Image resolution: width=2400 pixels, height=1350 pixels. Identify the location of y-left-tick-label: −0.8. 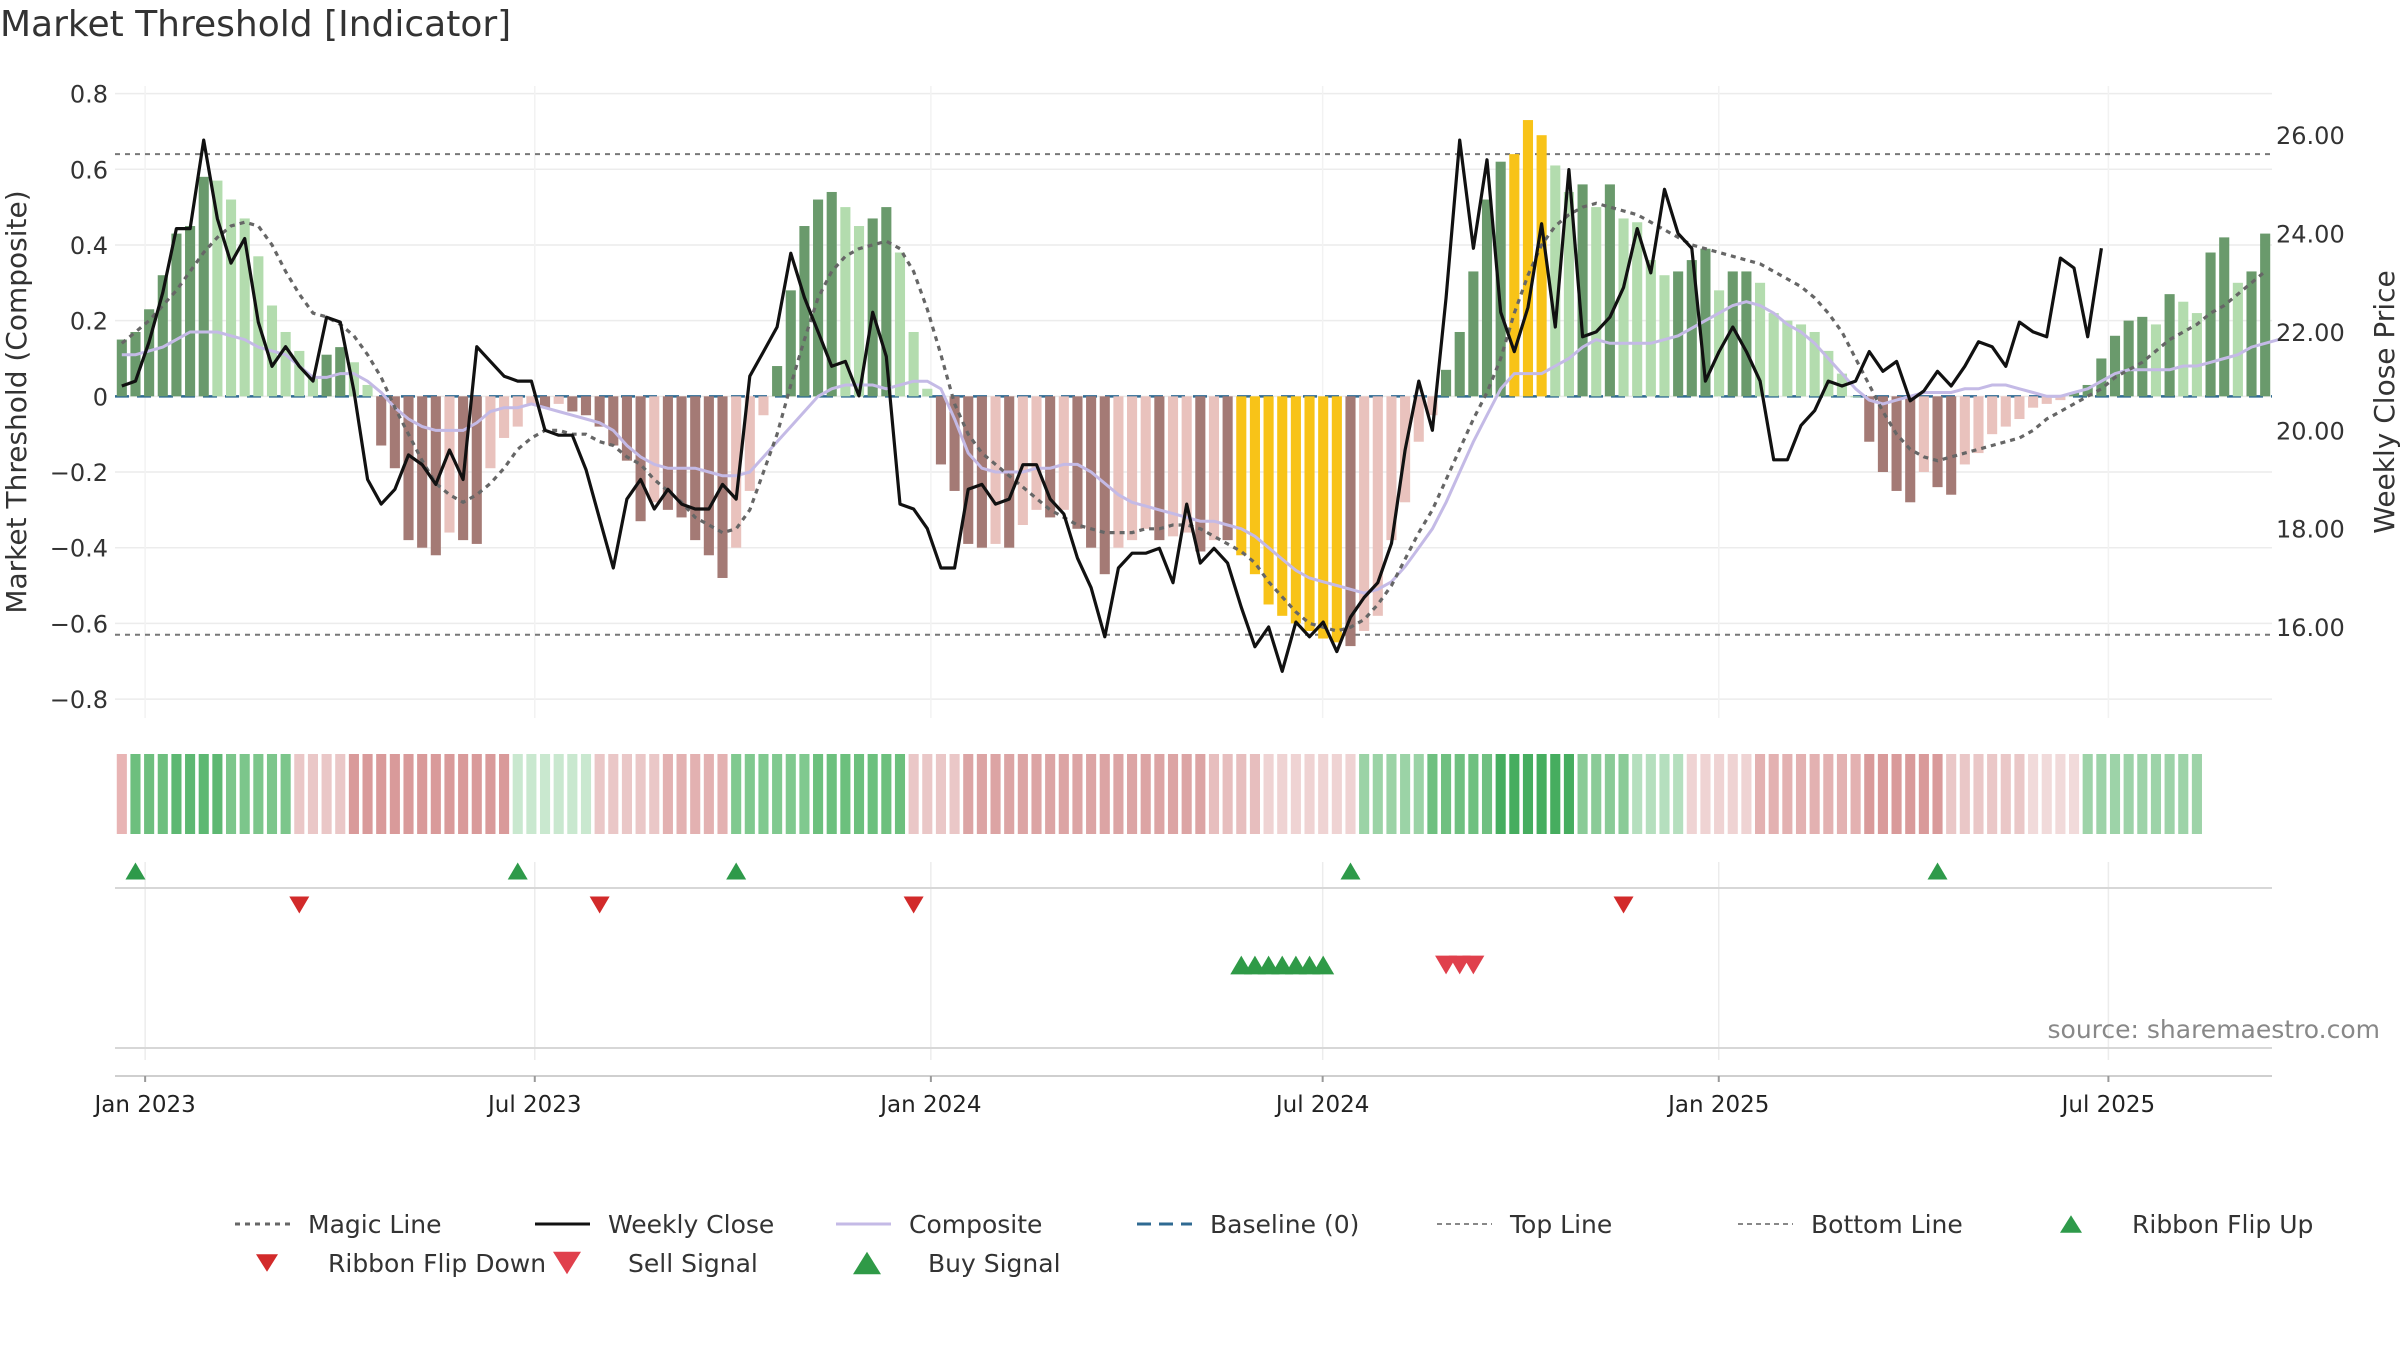
(79, 700).